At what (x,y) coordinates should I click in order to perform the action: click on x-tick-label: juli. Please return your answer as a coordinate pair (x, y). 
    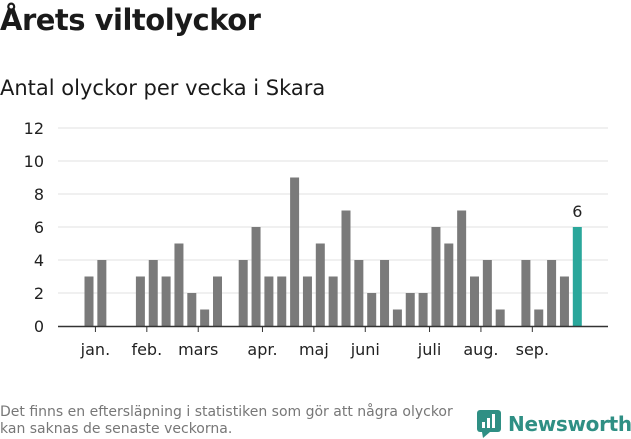
    Looking at the image, I should click on (429, 349).